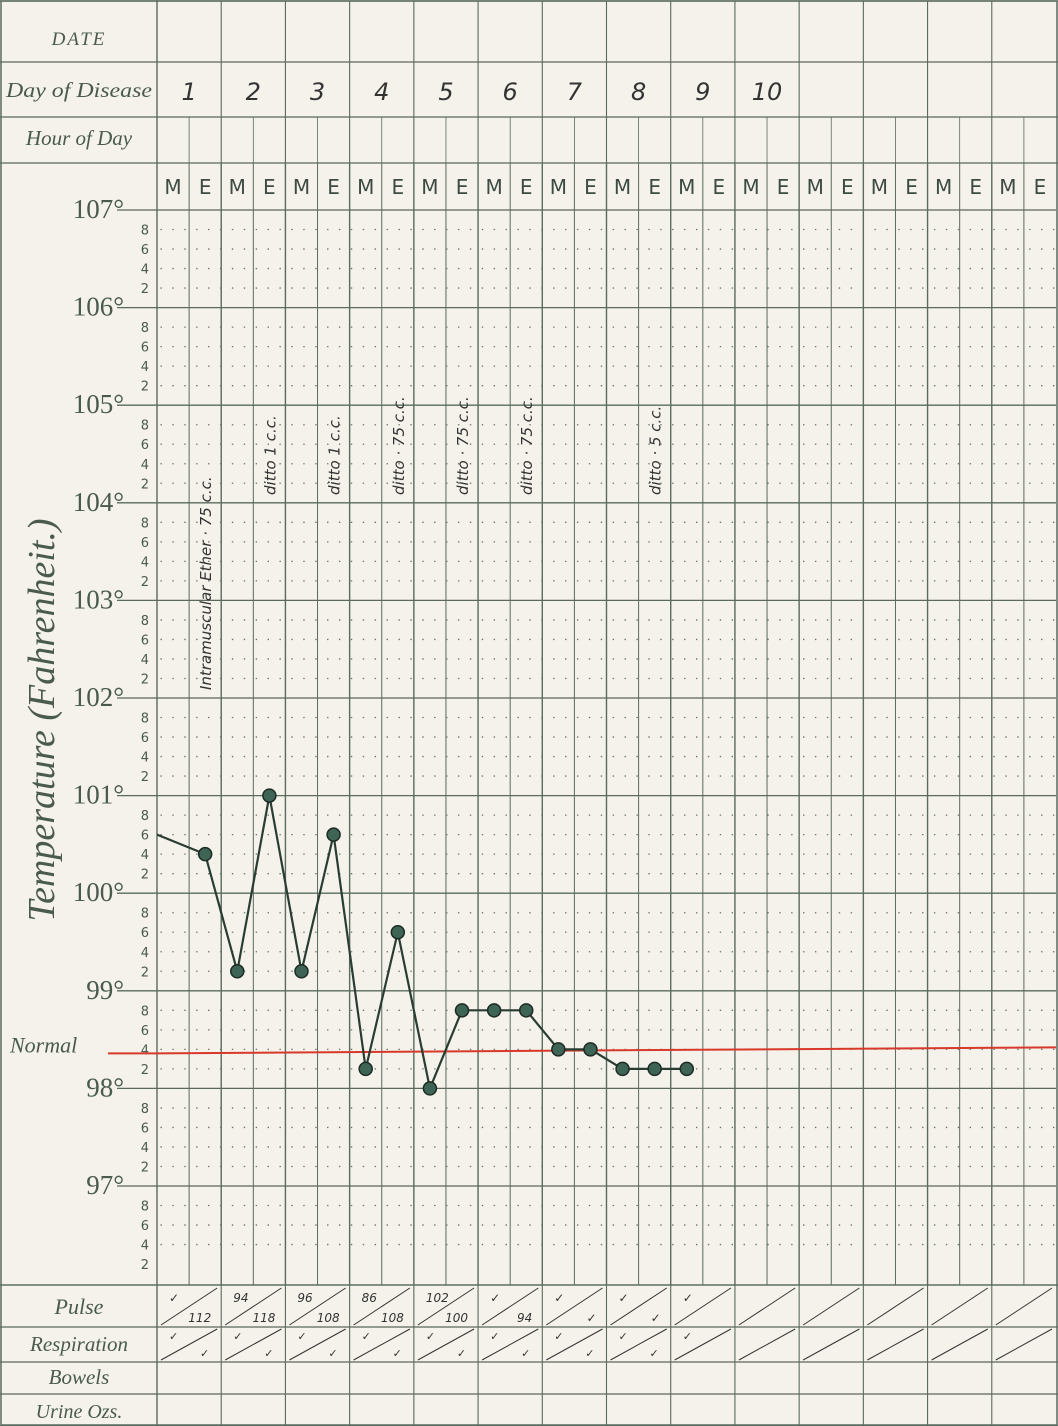  What do you see at coordinates (206, 583) in the screenshot?
I see `annotation-text: Intramuscular Ether · 75 c.c.` at bounding box center [206, 583].